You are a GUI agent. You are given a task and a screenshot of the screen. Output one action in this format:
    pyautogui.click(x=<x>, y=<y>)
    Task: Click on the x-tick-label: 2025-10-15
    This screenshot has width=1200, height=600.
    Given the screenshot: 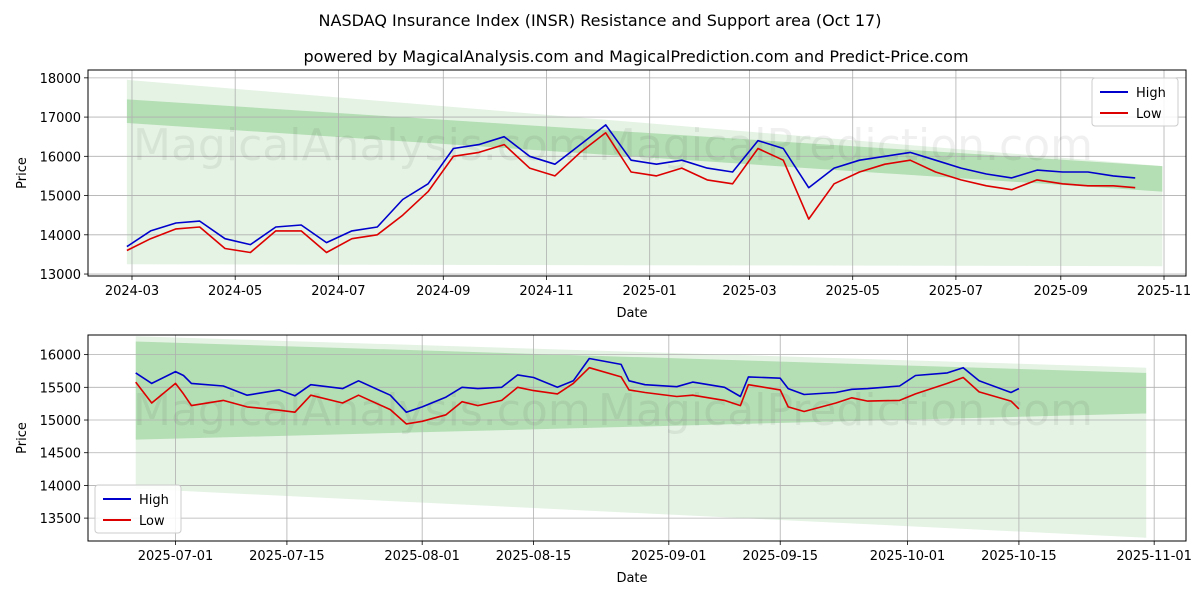 What is the action you would take?
    pyautogui.click(x=1019, y=556)
    